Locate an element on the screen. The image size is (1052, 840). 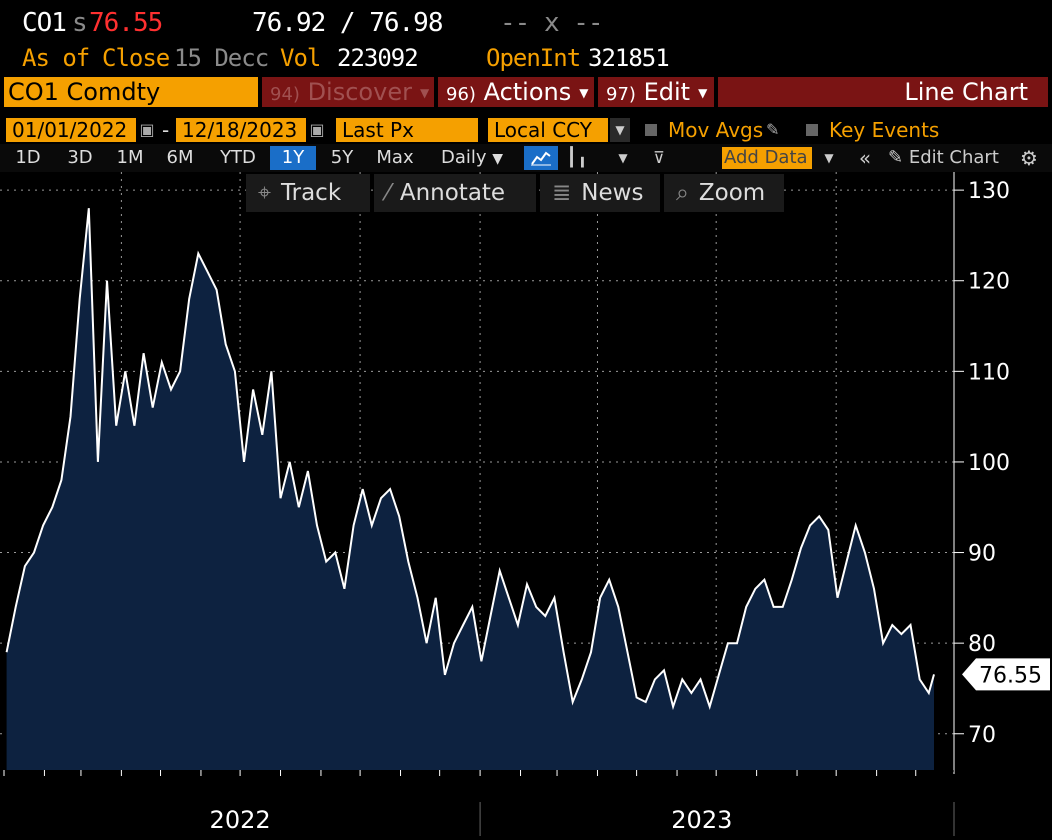
discover-button: 94) Discover ▼ is located at coordinates (348, 92).